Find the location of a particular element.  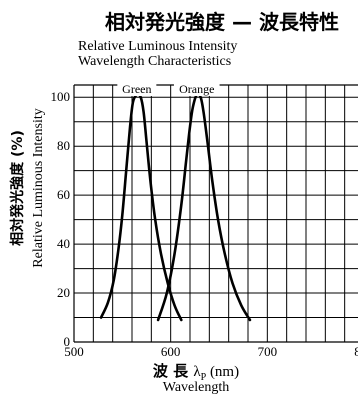

chart-title-jp: 相対発光強度 — 波長特性 is located at coordinates (222, 22).